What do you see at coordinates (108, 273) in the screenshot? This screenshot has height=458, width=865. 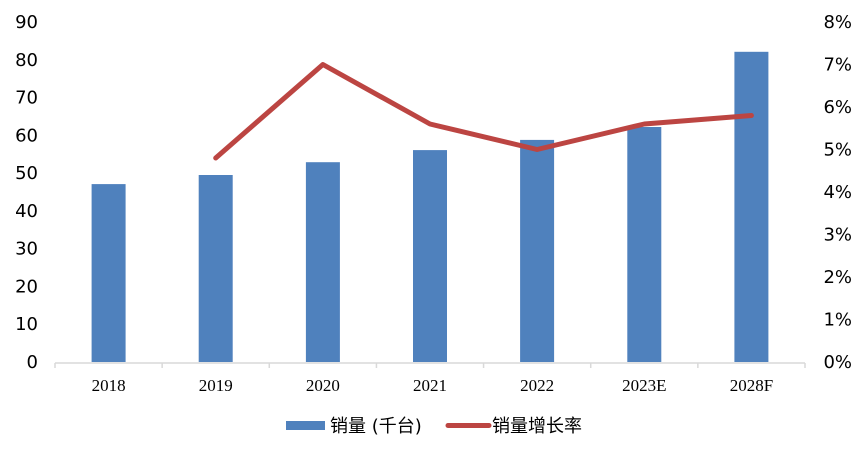 I see `bar-2018` at bounding box center [108, 273].